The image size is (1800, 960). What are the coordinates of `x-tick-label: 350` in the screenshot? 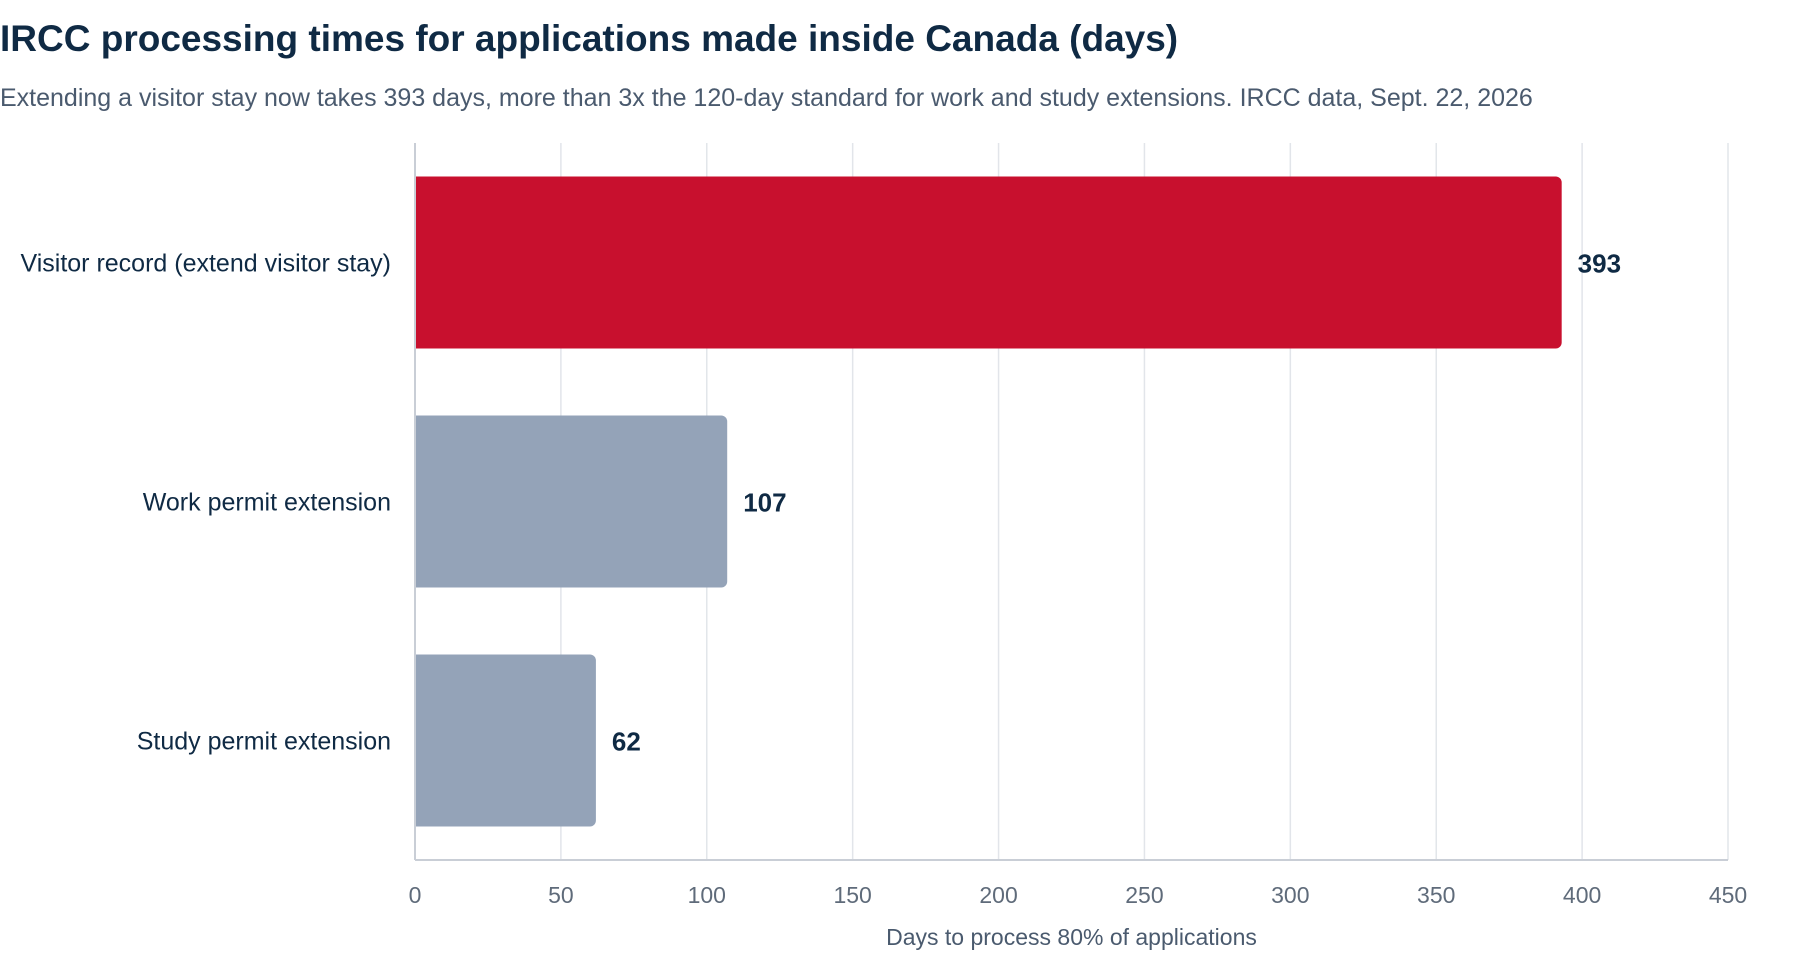 It's located at (1436, 895).